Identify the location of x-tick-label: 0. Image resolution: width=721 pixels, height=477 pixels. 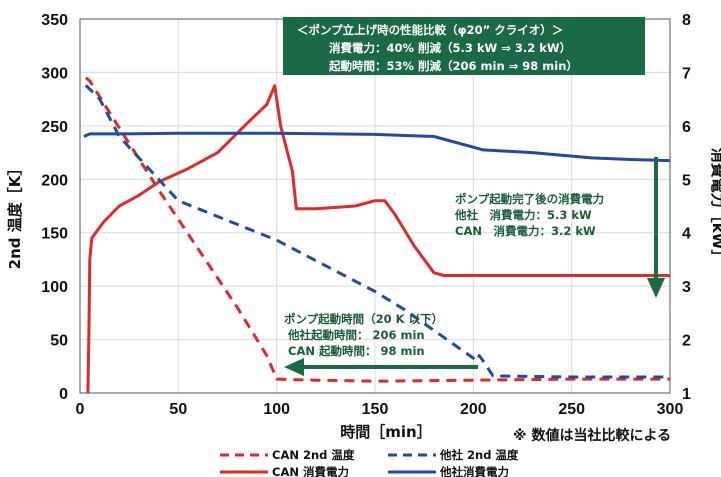
(80, 409).